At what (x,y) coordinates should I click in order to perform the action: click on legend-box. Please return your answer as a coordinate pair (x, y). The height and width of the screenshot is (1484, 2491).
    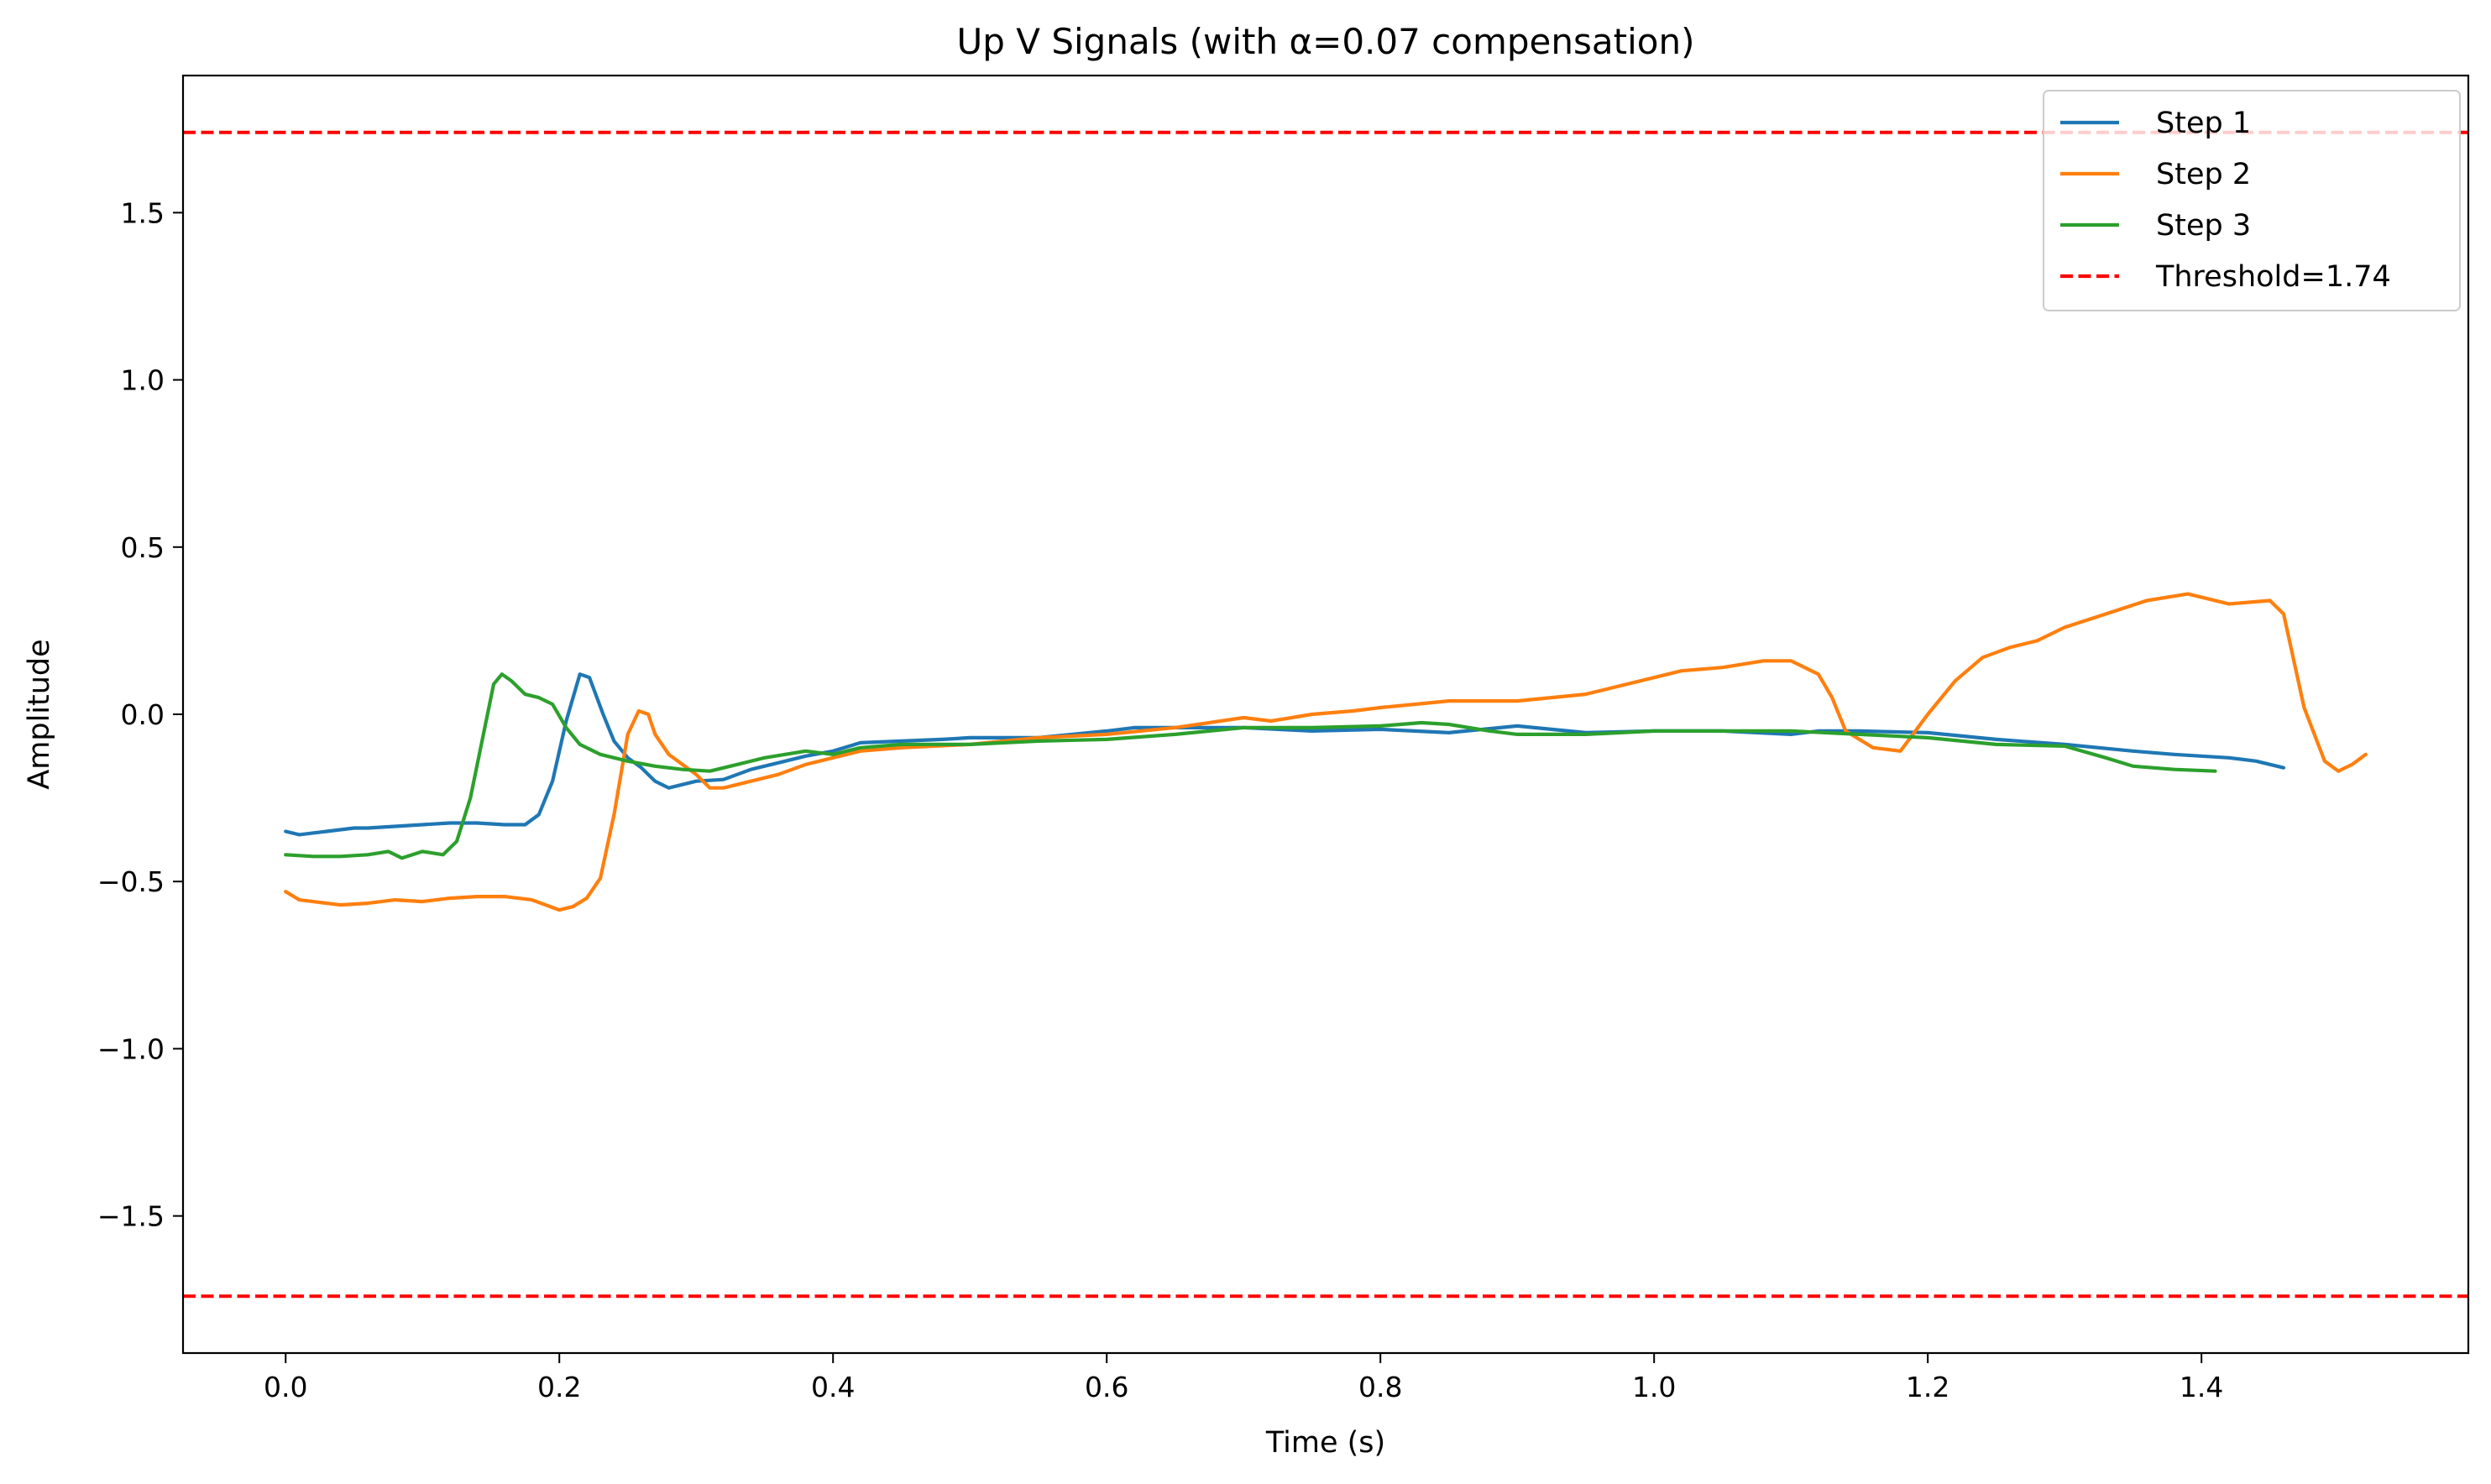
    Looking at the image, I should click on (2252, 200).